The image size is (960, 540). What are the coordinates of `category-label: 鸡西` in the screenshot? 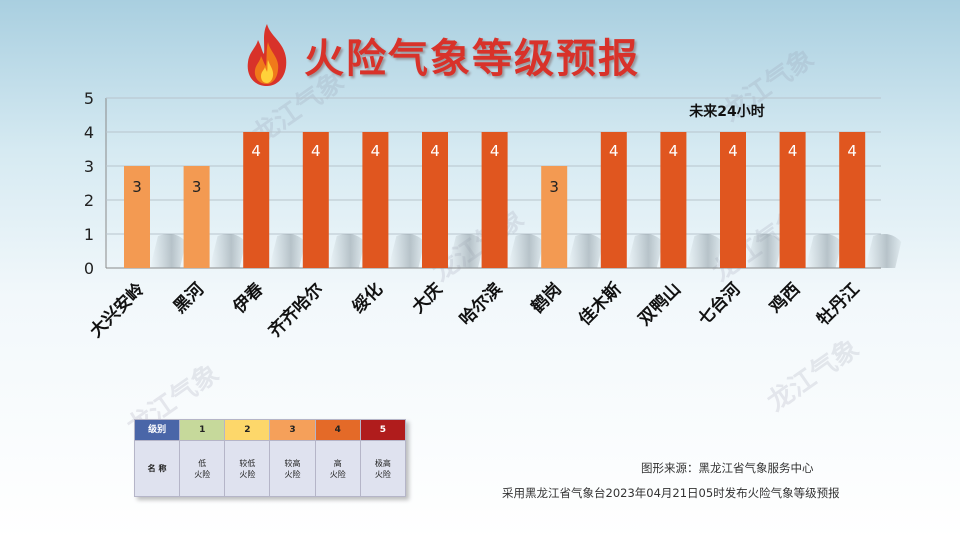 It's located at (785, 299).